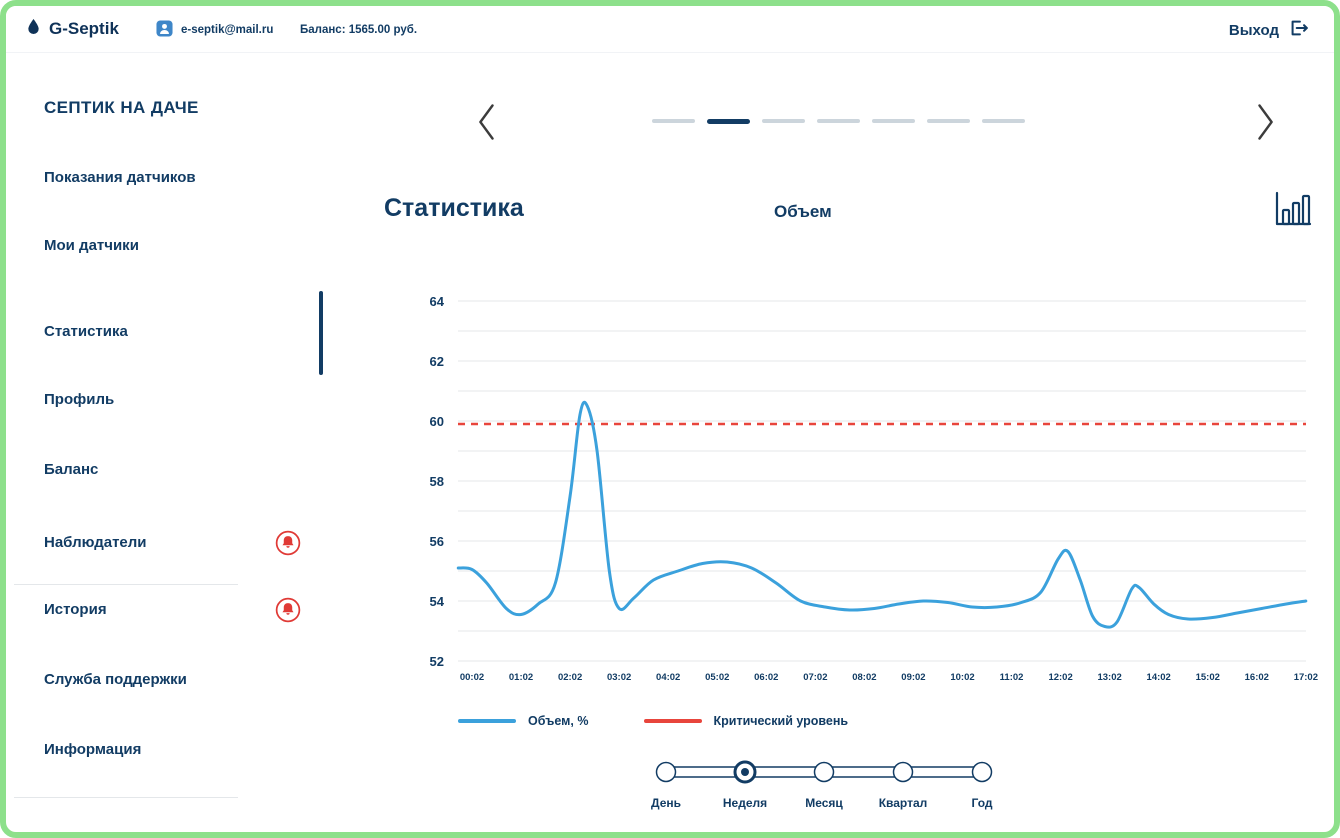  What do you see at coordinates (803, 211) in the screenshot?
I see `chart-subtitle: Объем` at bounding box center [803, 211].